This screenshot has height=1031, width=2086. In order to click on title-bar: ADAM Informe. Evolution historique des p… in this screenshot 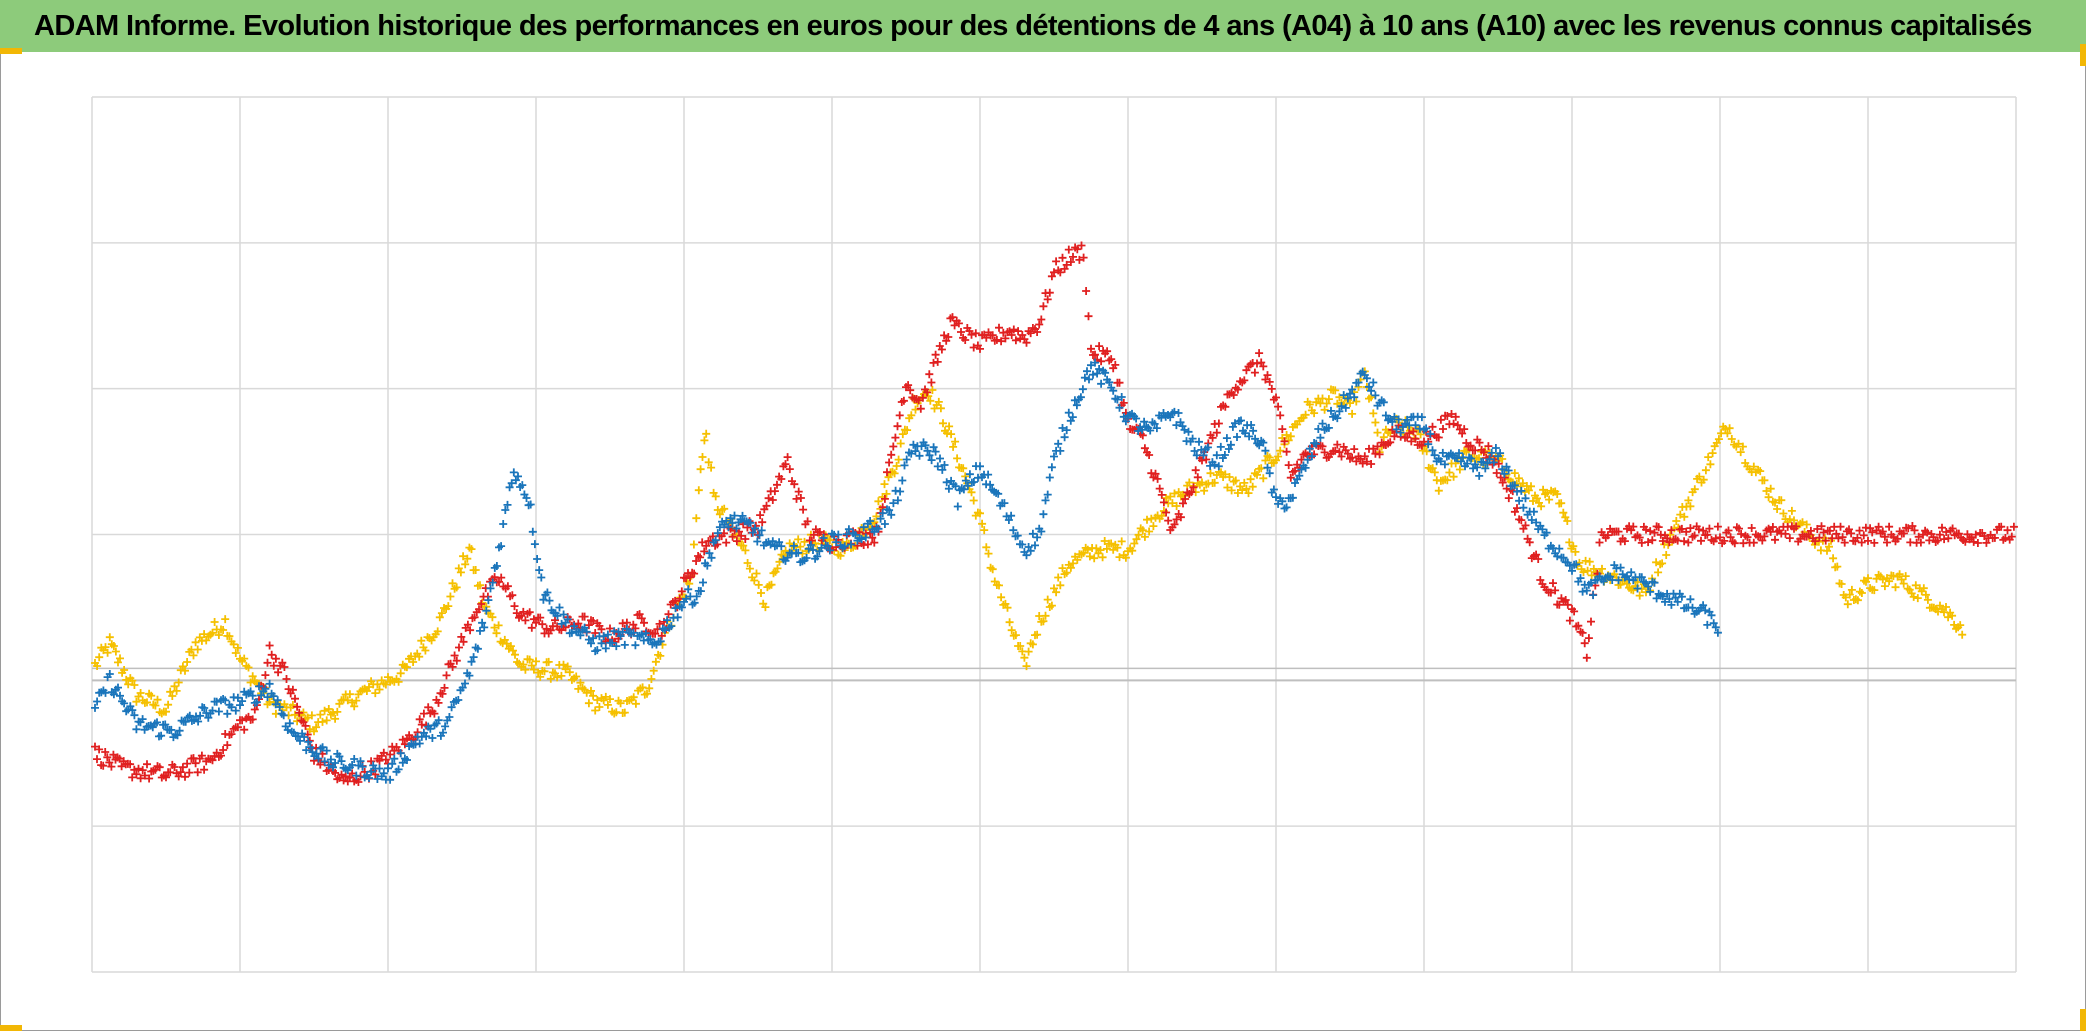, I will do `click(1043, 26)`.